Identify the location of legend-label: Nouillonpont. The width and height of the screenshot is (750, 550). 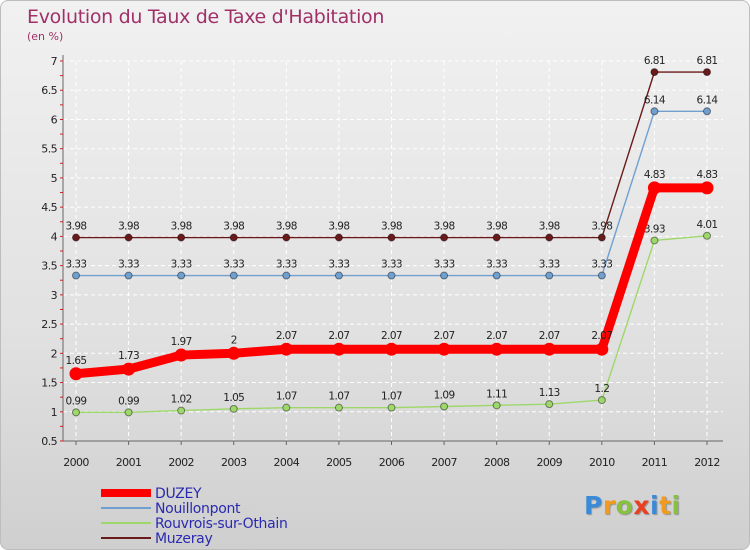
(198, 509).